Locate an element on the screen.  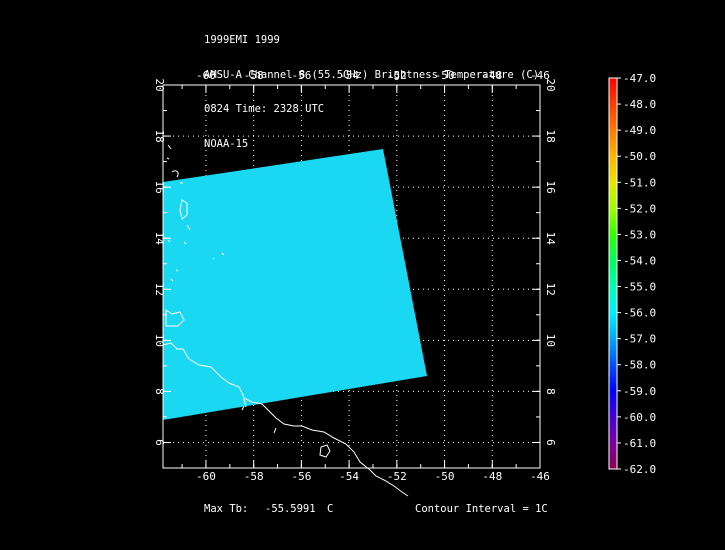
lat-label-left: 12 is located at coordinates (159, 289).